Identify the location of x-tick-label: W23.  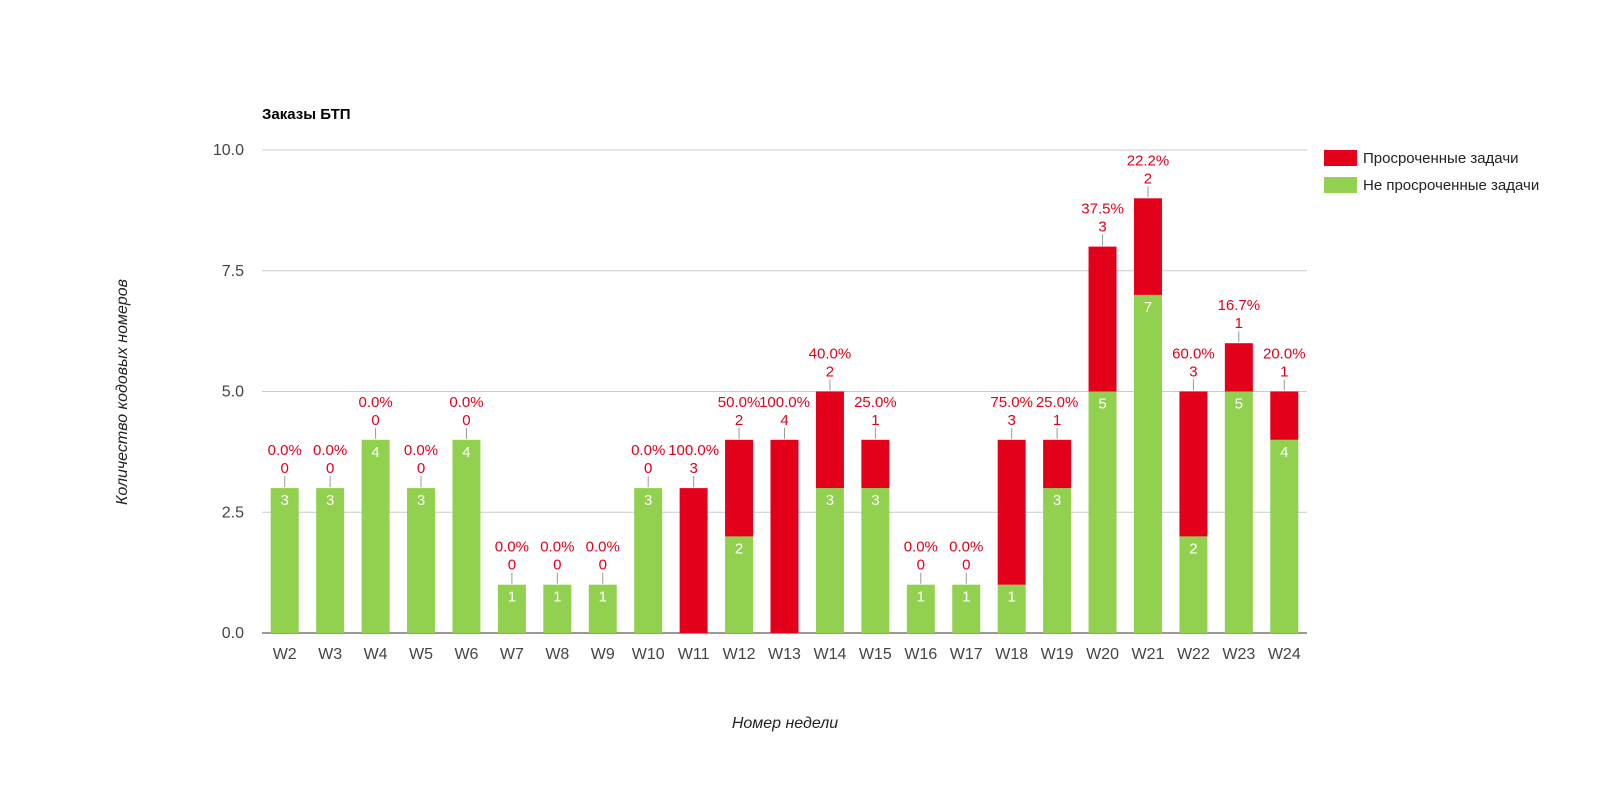
(1238, 654).